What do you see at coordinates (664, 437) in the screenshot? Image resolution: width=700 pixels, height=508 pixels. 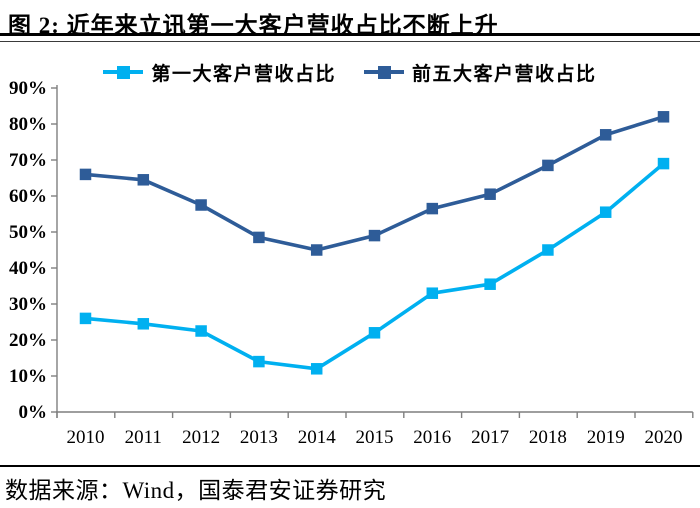 I see `svg-text: 2020` at bounding box center [664, 437].